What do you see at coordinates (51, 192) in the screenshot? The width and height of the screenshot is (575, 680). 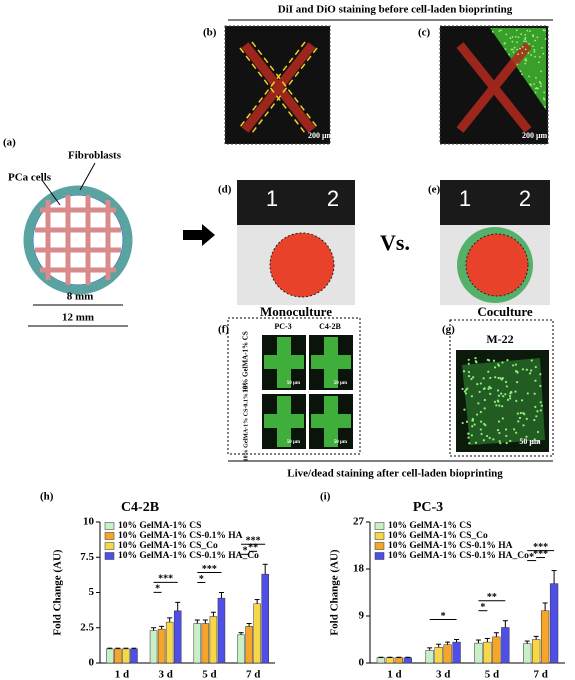 I see `pointer` at bounding box center [51, 192].